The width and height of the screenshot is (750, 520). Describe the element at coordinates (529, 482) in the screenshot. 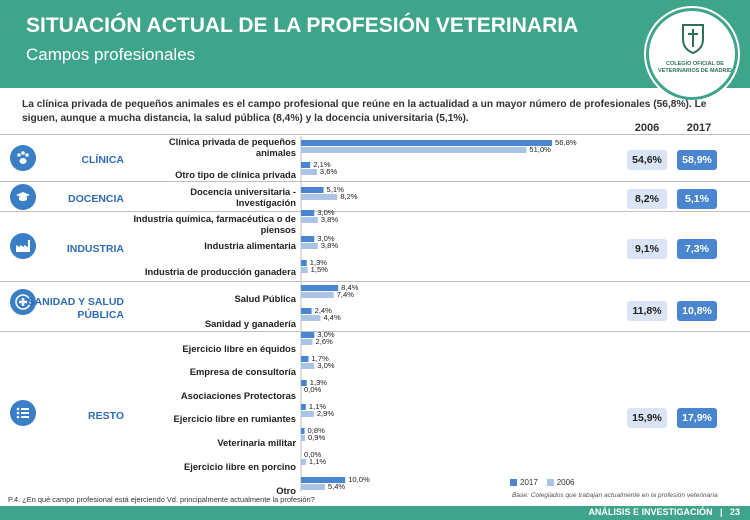

I see `legend-2017: 2017` at that location.